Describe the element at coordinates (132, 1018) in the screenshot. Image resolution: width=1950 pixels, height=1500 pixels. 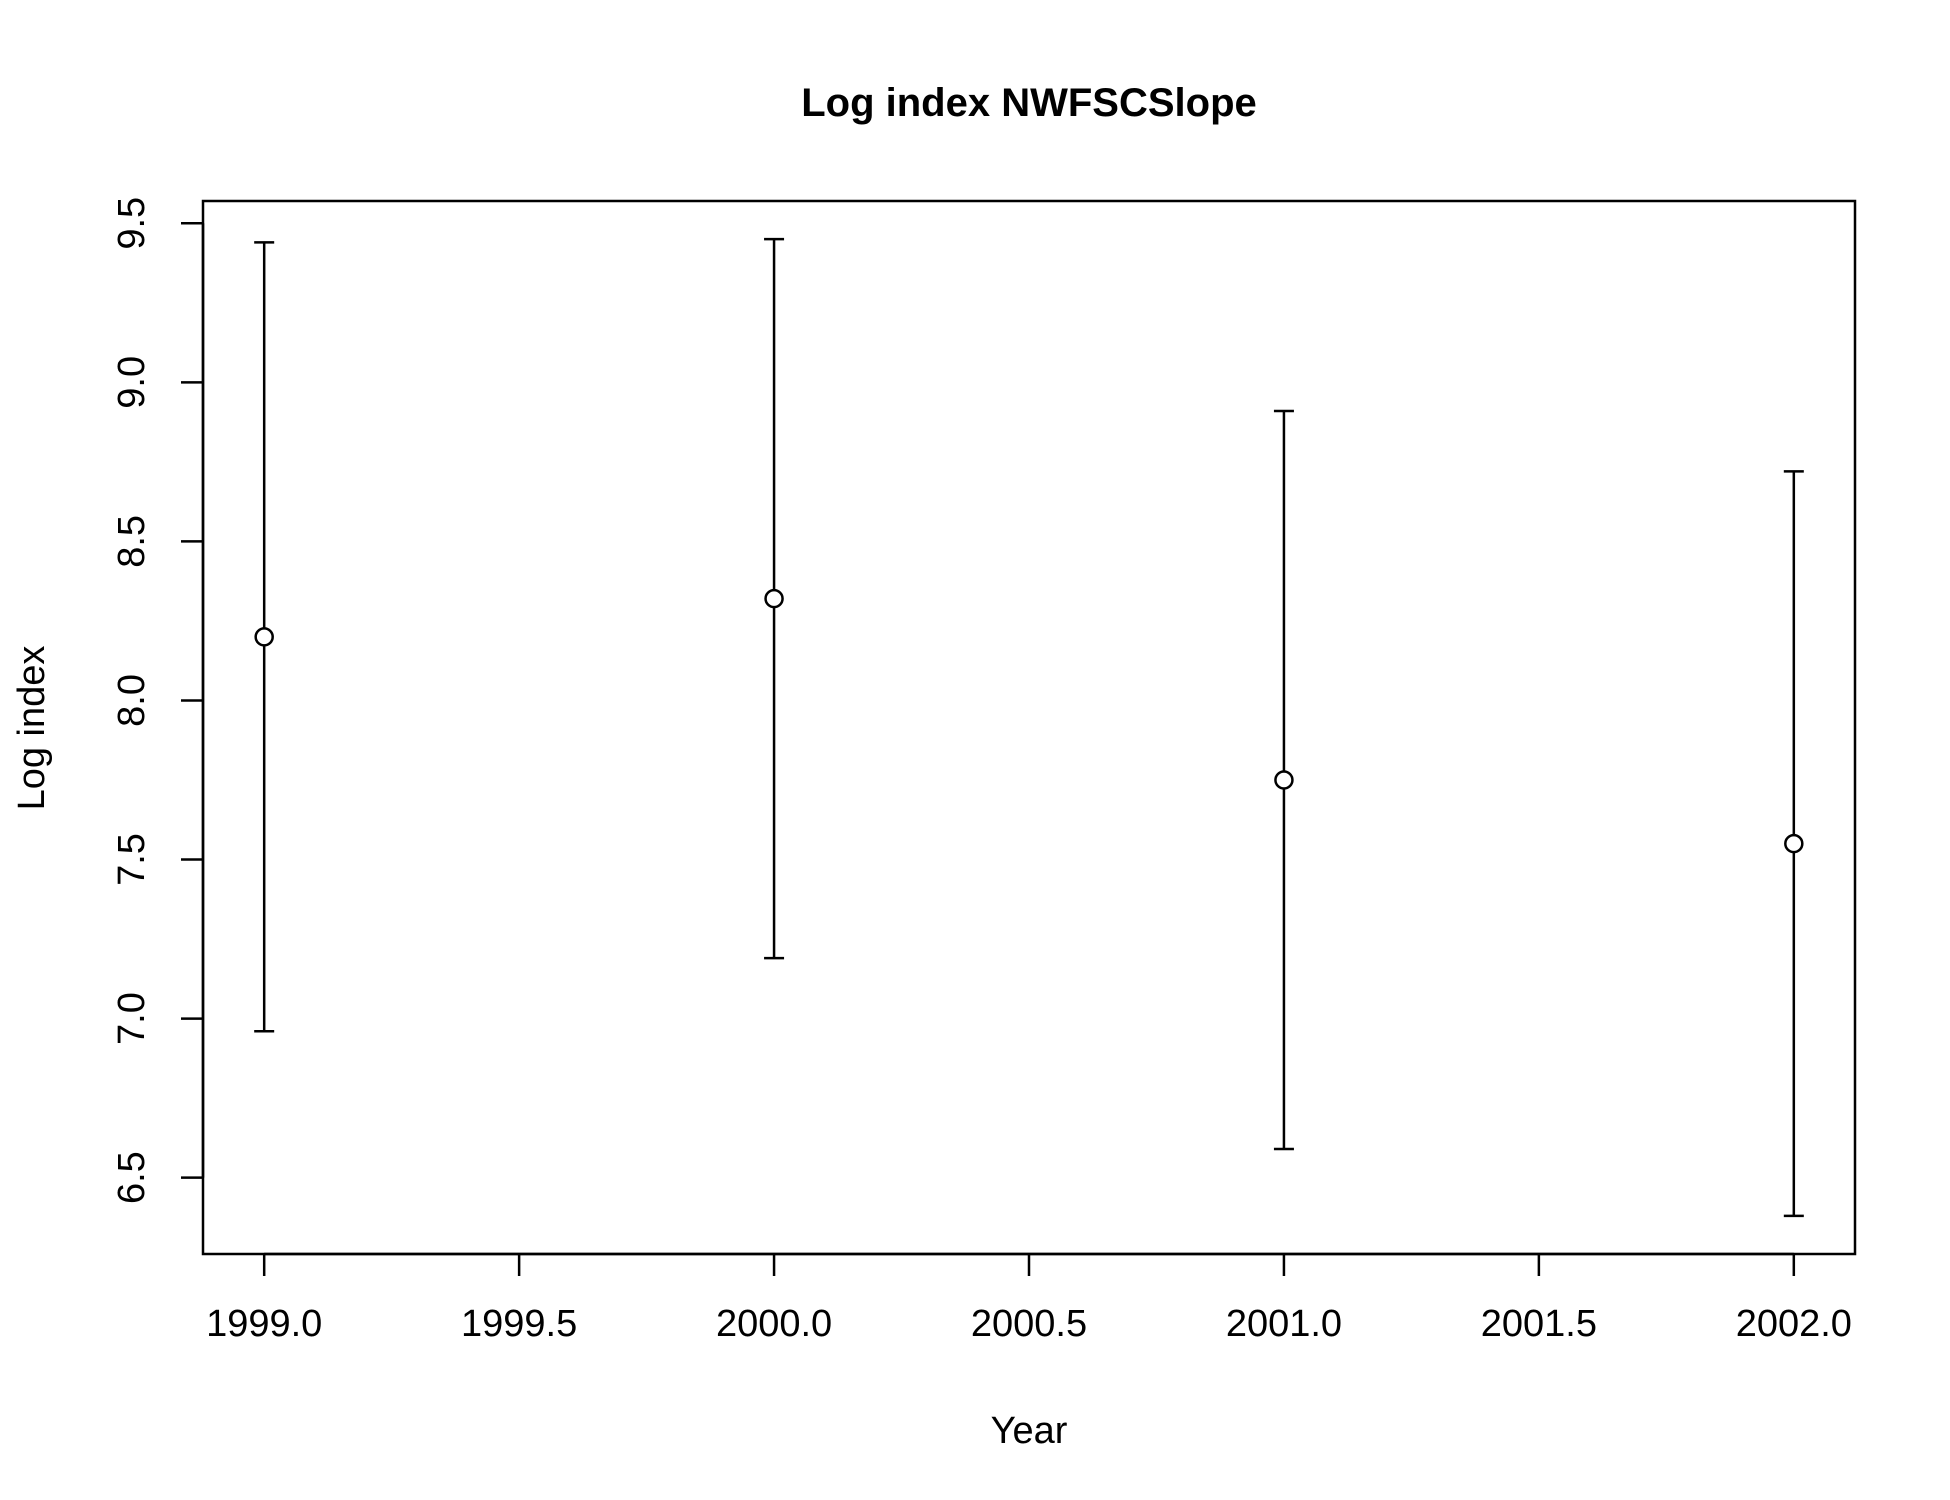
I see `y-tick-label: 7.0` at that location.